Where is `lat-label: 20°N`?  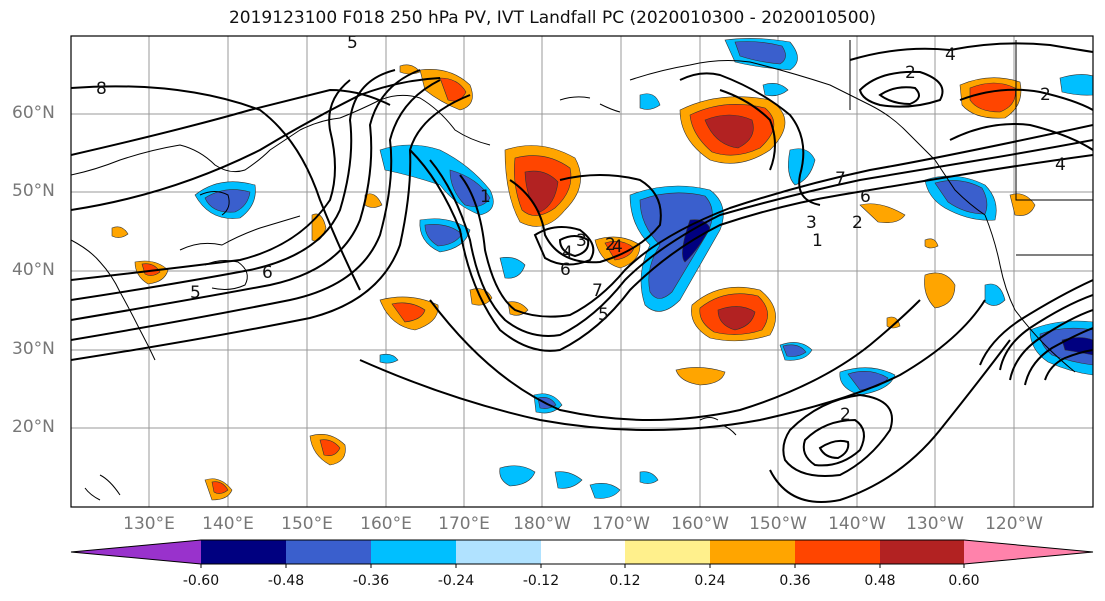 lat-label: 20°N is located at coordinates (33, 427).